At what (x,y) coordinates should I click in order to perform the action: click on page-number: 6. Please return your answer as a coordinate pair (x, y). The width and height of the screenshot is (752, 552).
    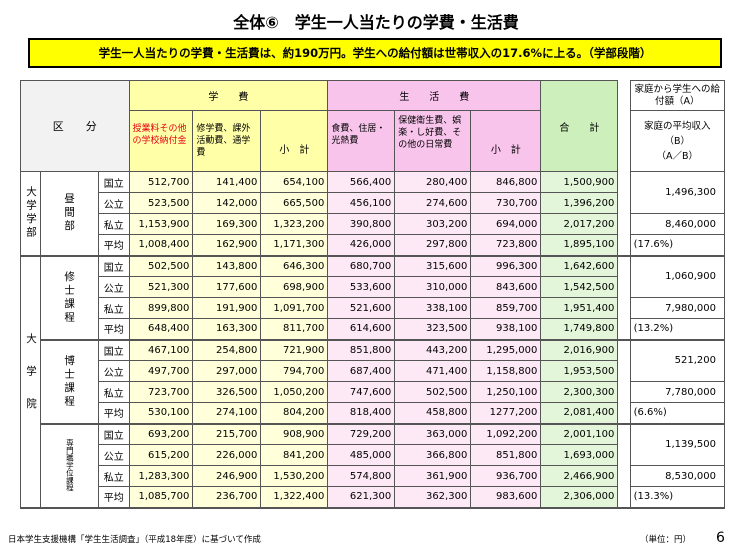
    Looking at the image, I should click on (720, 538).